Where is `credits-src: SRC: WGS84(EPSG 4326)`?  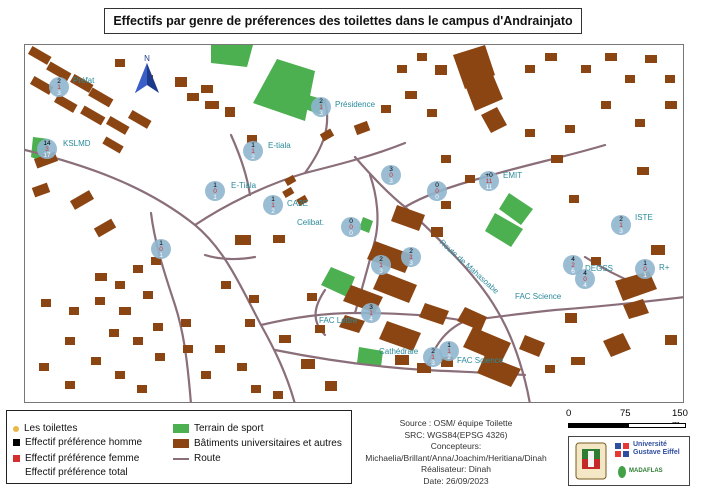 credits-src: SRC: WGS84(EPSG 4326) is located at coordinates (456, 434).